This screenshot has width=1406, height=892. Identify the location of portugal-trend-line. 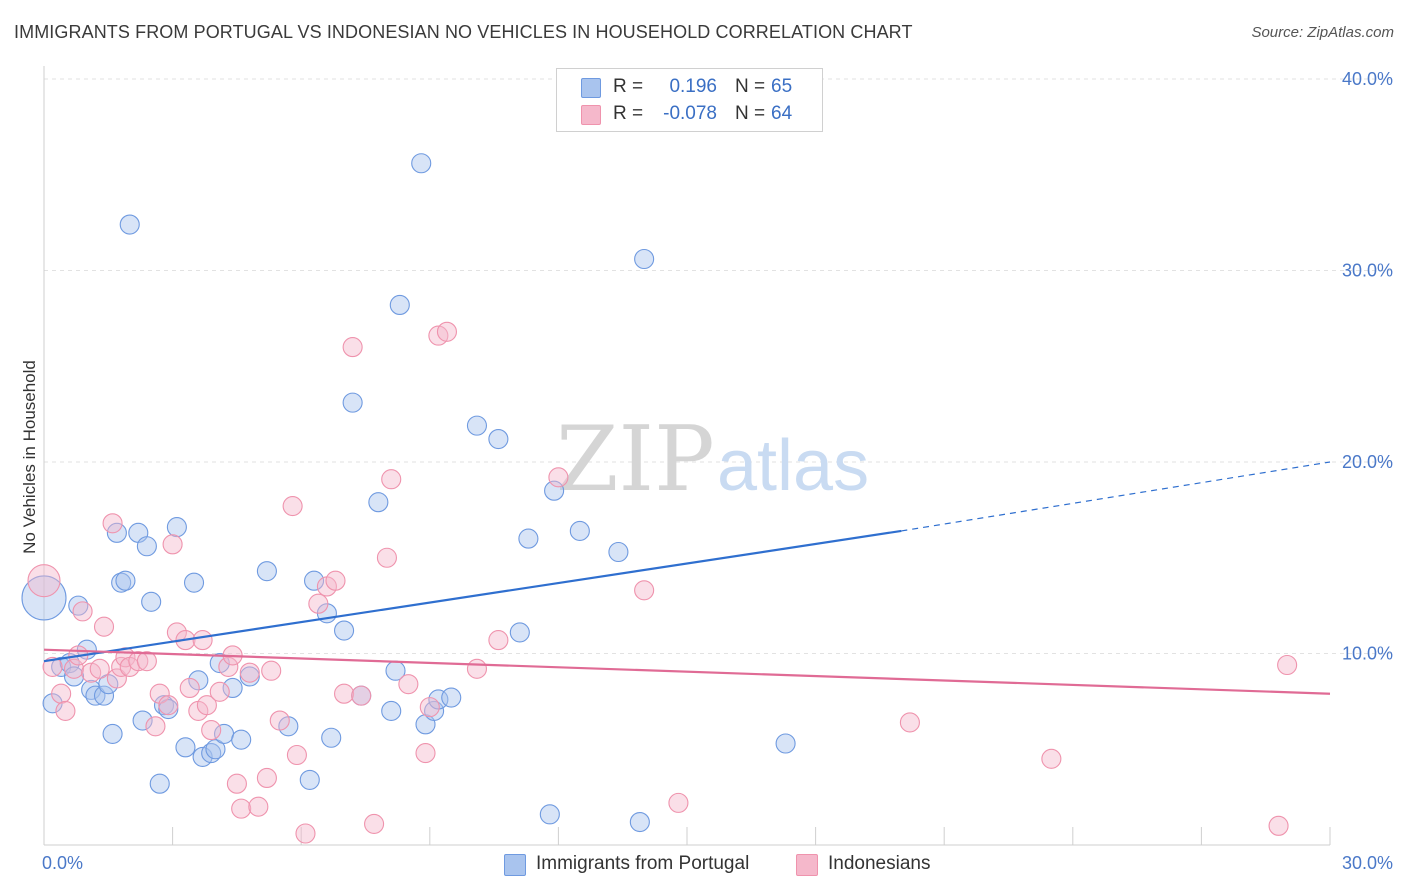
(472, 596).